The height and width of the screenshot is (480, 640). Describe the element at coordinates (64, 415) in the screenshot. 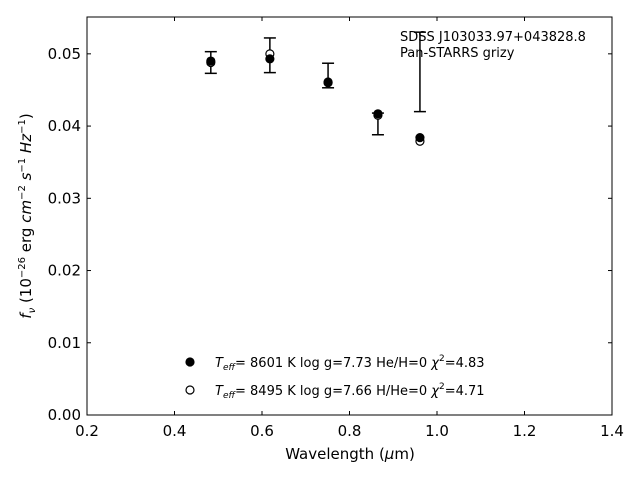

I see `y-tick-label: 0.00` at that location.